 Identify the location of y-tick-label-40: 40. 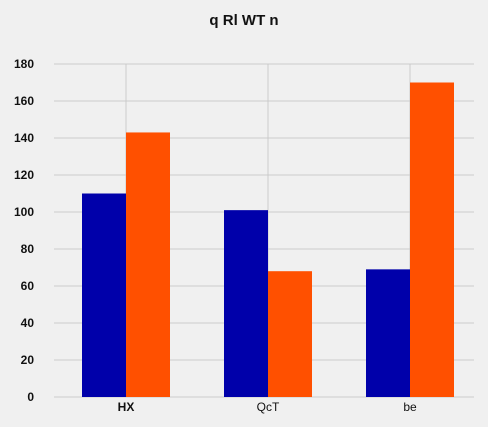
(28, 323).